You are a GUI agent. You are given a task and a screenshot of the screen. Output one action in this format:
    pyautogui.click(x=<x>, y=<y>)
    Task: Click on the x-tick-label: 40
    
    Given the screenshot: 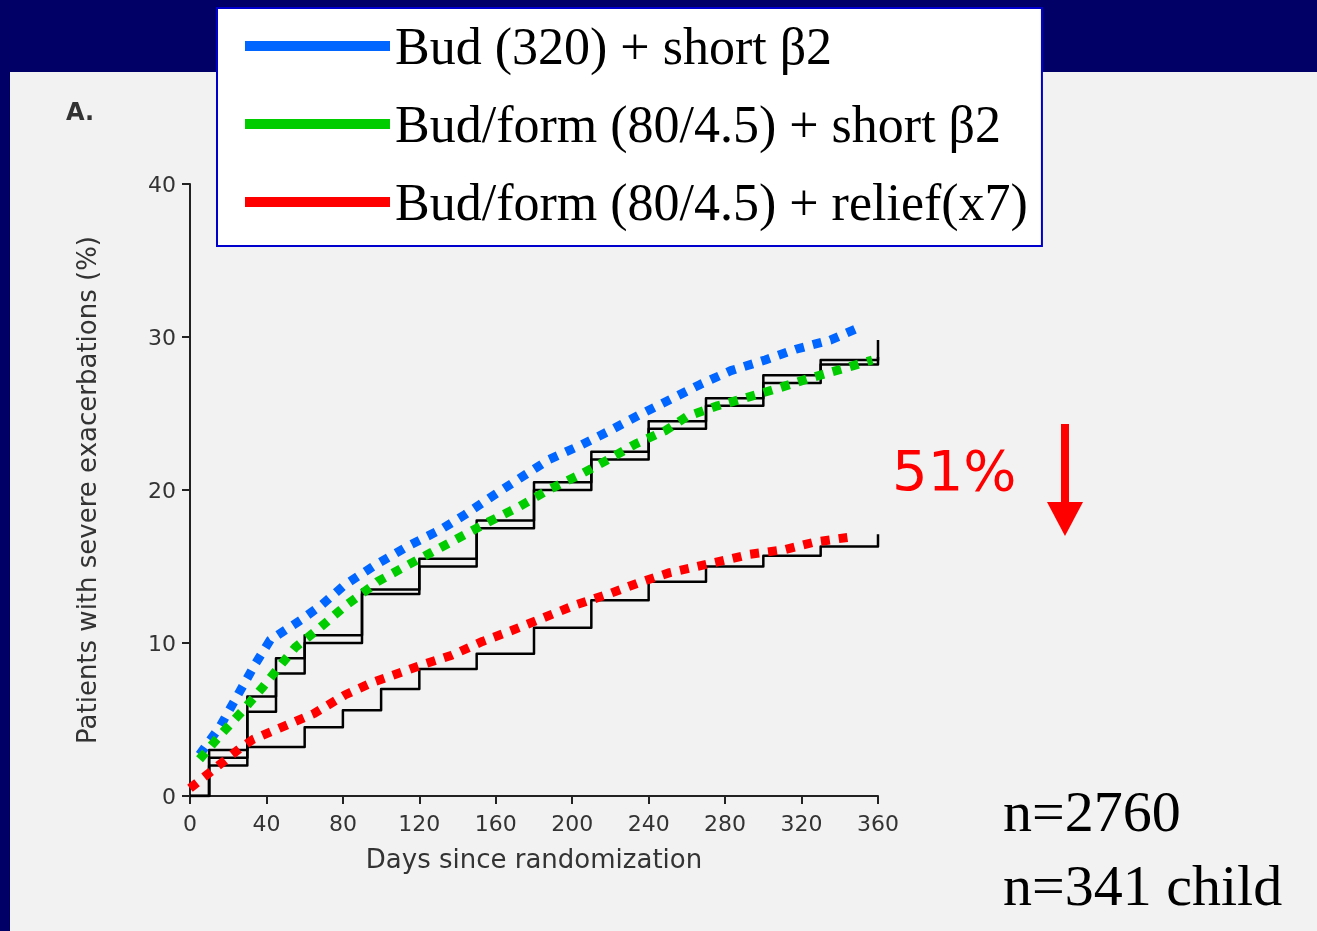 What is the action you would take?
    pyautogui.click(x=266, y=823)
    